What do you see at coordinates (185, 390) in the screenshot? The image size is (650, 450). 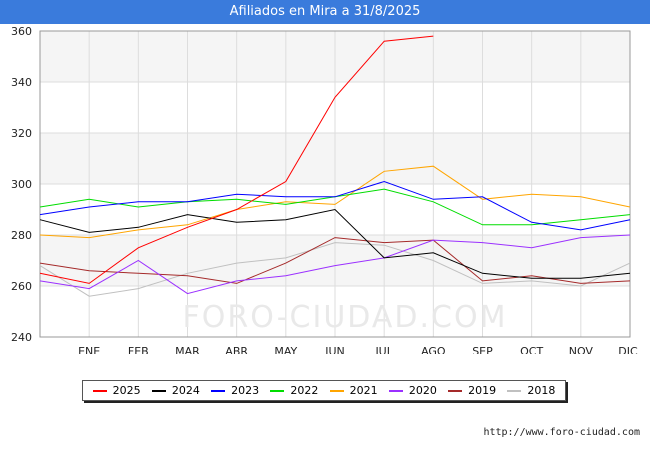 I see `legend-label: 2024` at bounding box center [185, 390].